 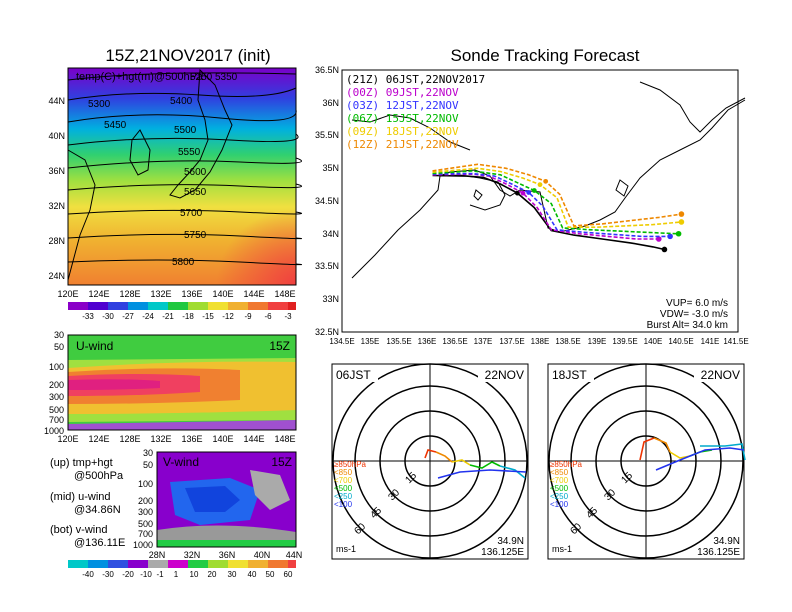 I want to click on svg-text: (mid) u-wind, so click(x=80, y=497).